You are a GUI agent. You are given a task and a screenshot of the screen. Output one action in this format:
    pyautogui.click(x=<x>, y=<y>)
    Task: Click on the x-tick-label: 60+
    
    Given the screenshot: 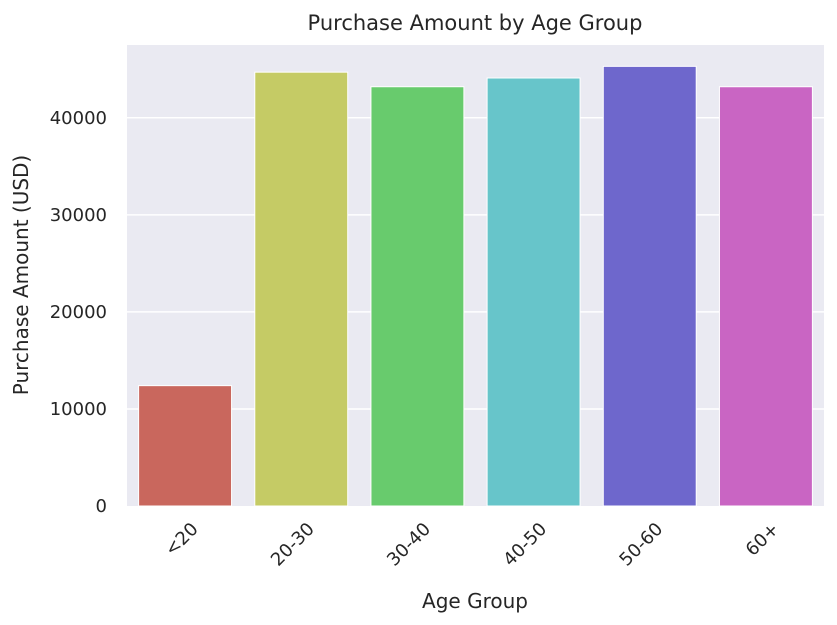 What is the action you would take?
    pyautogui.click(x=763, y=540)
    